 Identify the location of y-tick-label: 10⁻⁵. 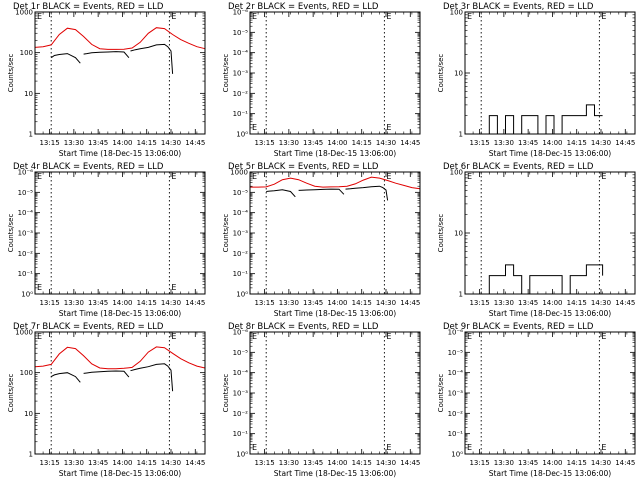
(456, 353).